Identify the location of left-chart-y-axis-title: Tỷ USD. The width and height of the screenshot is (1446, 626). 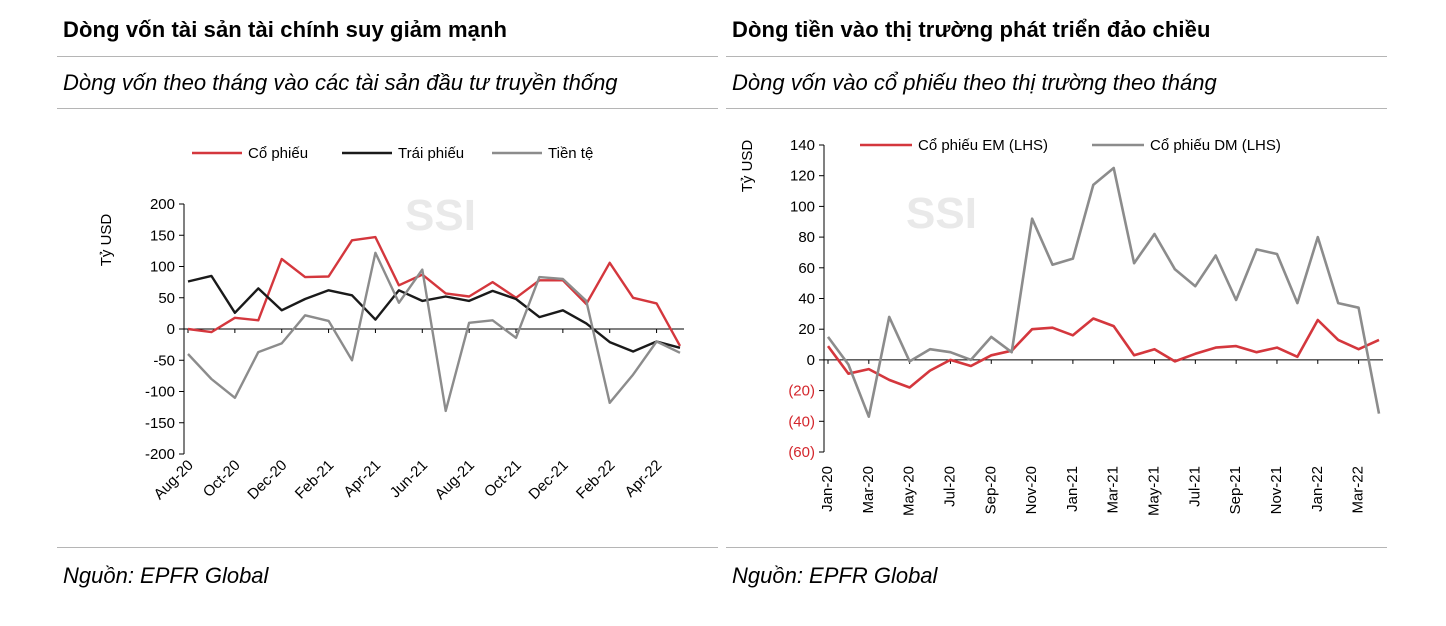
(106, 240).